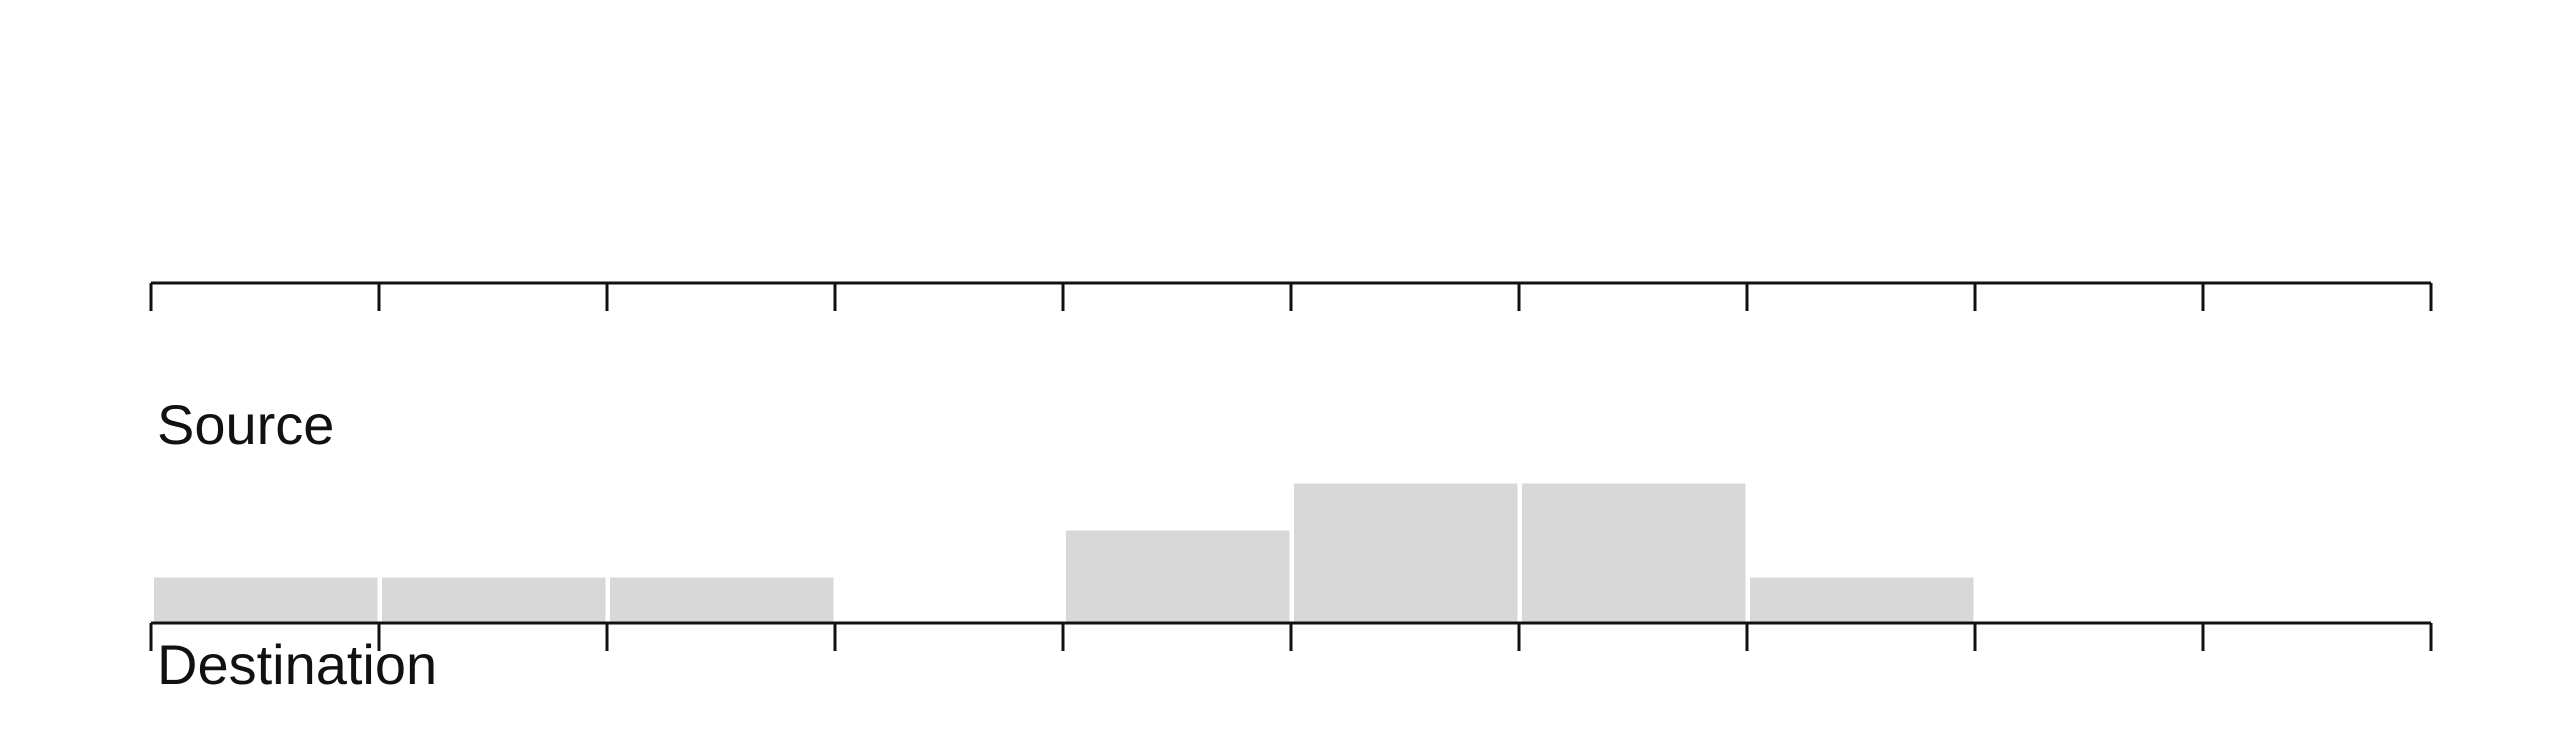 This screenshot has width=2560, height=742. Describe the element at coordinates (297, 664) in the screenshot. I see `destination-label: Destination` at that location.